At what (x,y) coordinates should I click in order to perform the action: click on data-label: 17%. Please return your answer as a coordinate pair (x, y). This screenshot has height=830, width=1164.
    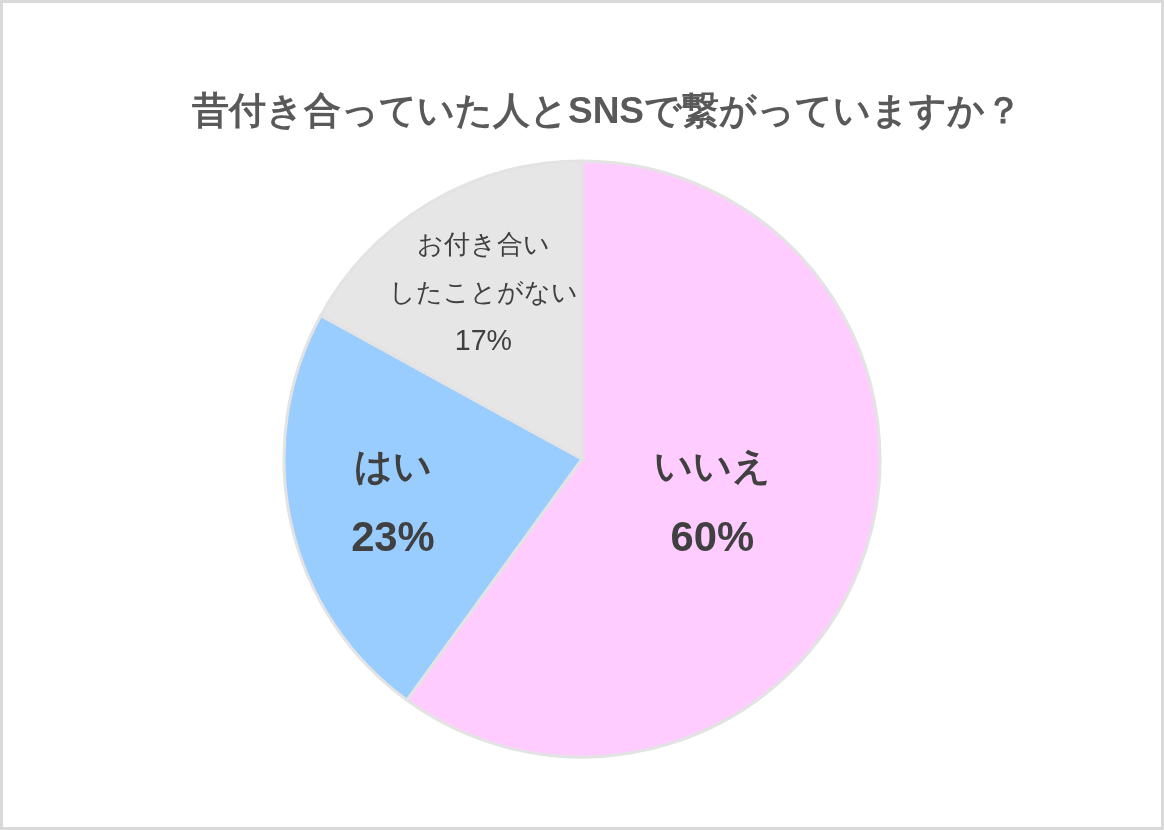
    Looking at the image, I should click on (483, 340).